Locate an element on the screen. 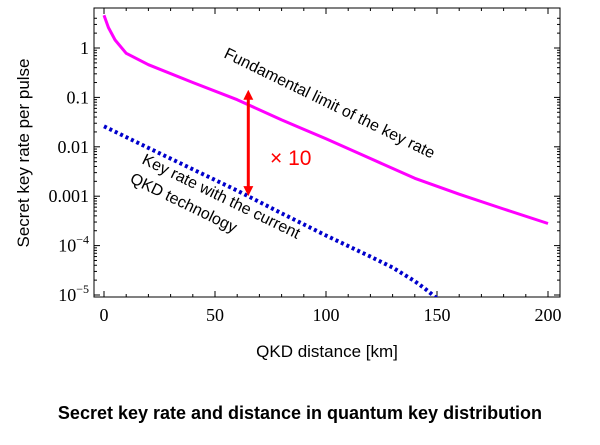 The height and width of the screenshot is (445, 600). factor-annotation: × 10 is located at coordinates (290, 158).